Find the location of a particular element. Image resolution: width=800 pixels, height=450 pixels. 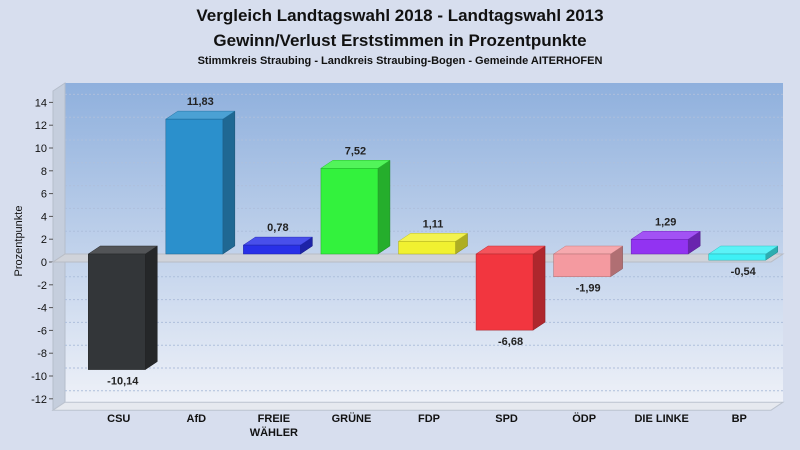

y-tick-label: -4 is located at coordinates (42, 309).